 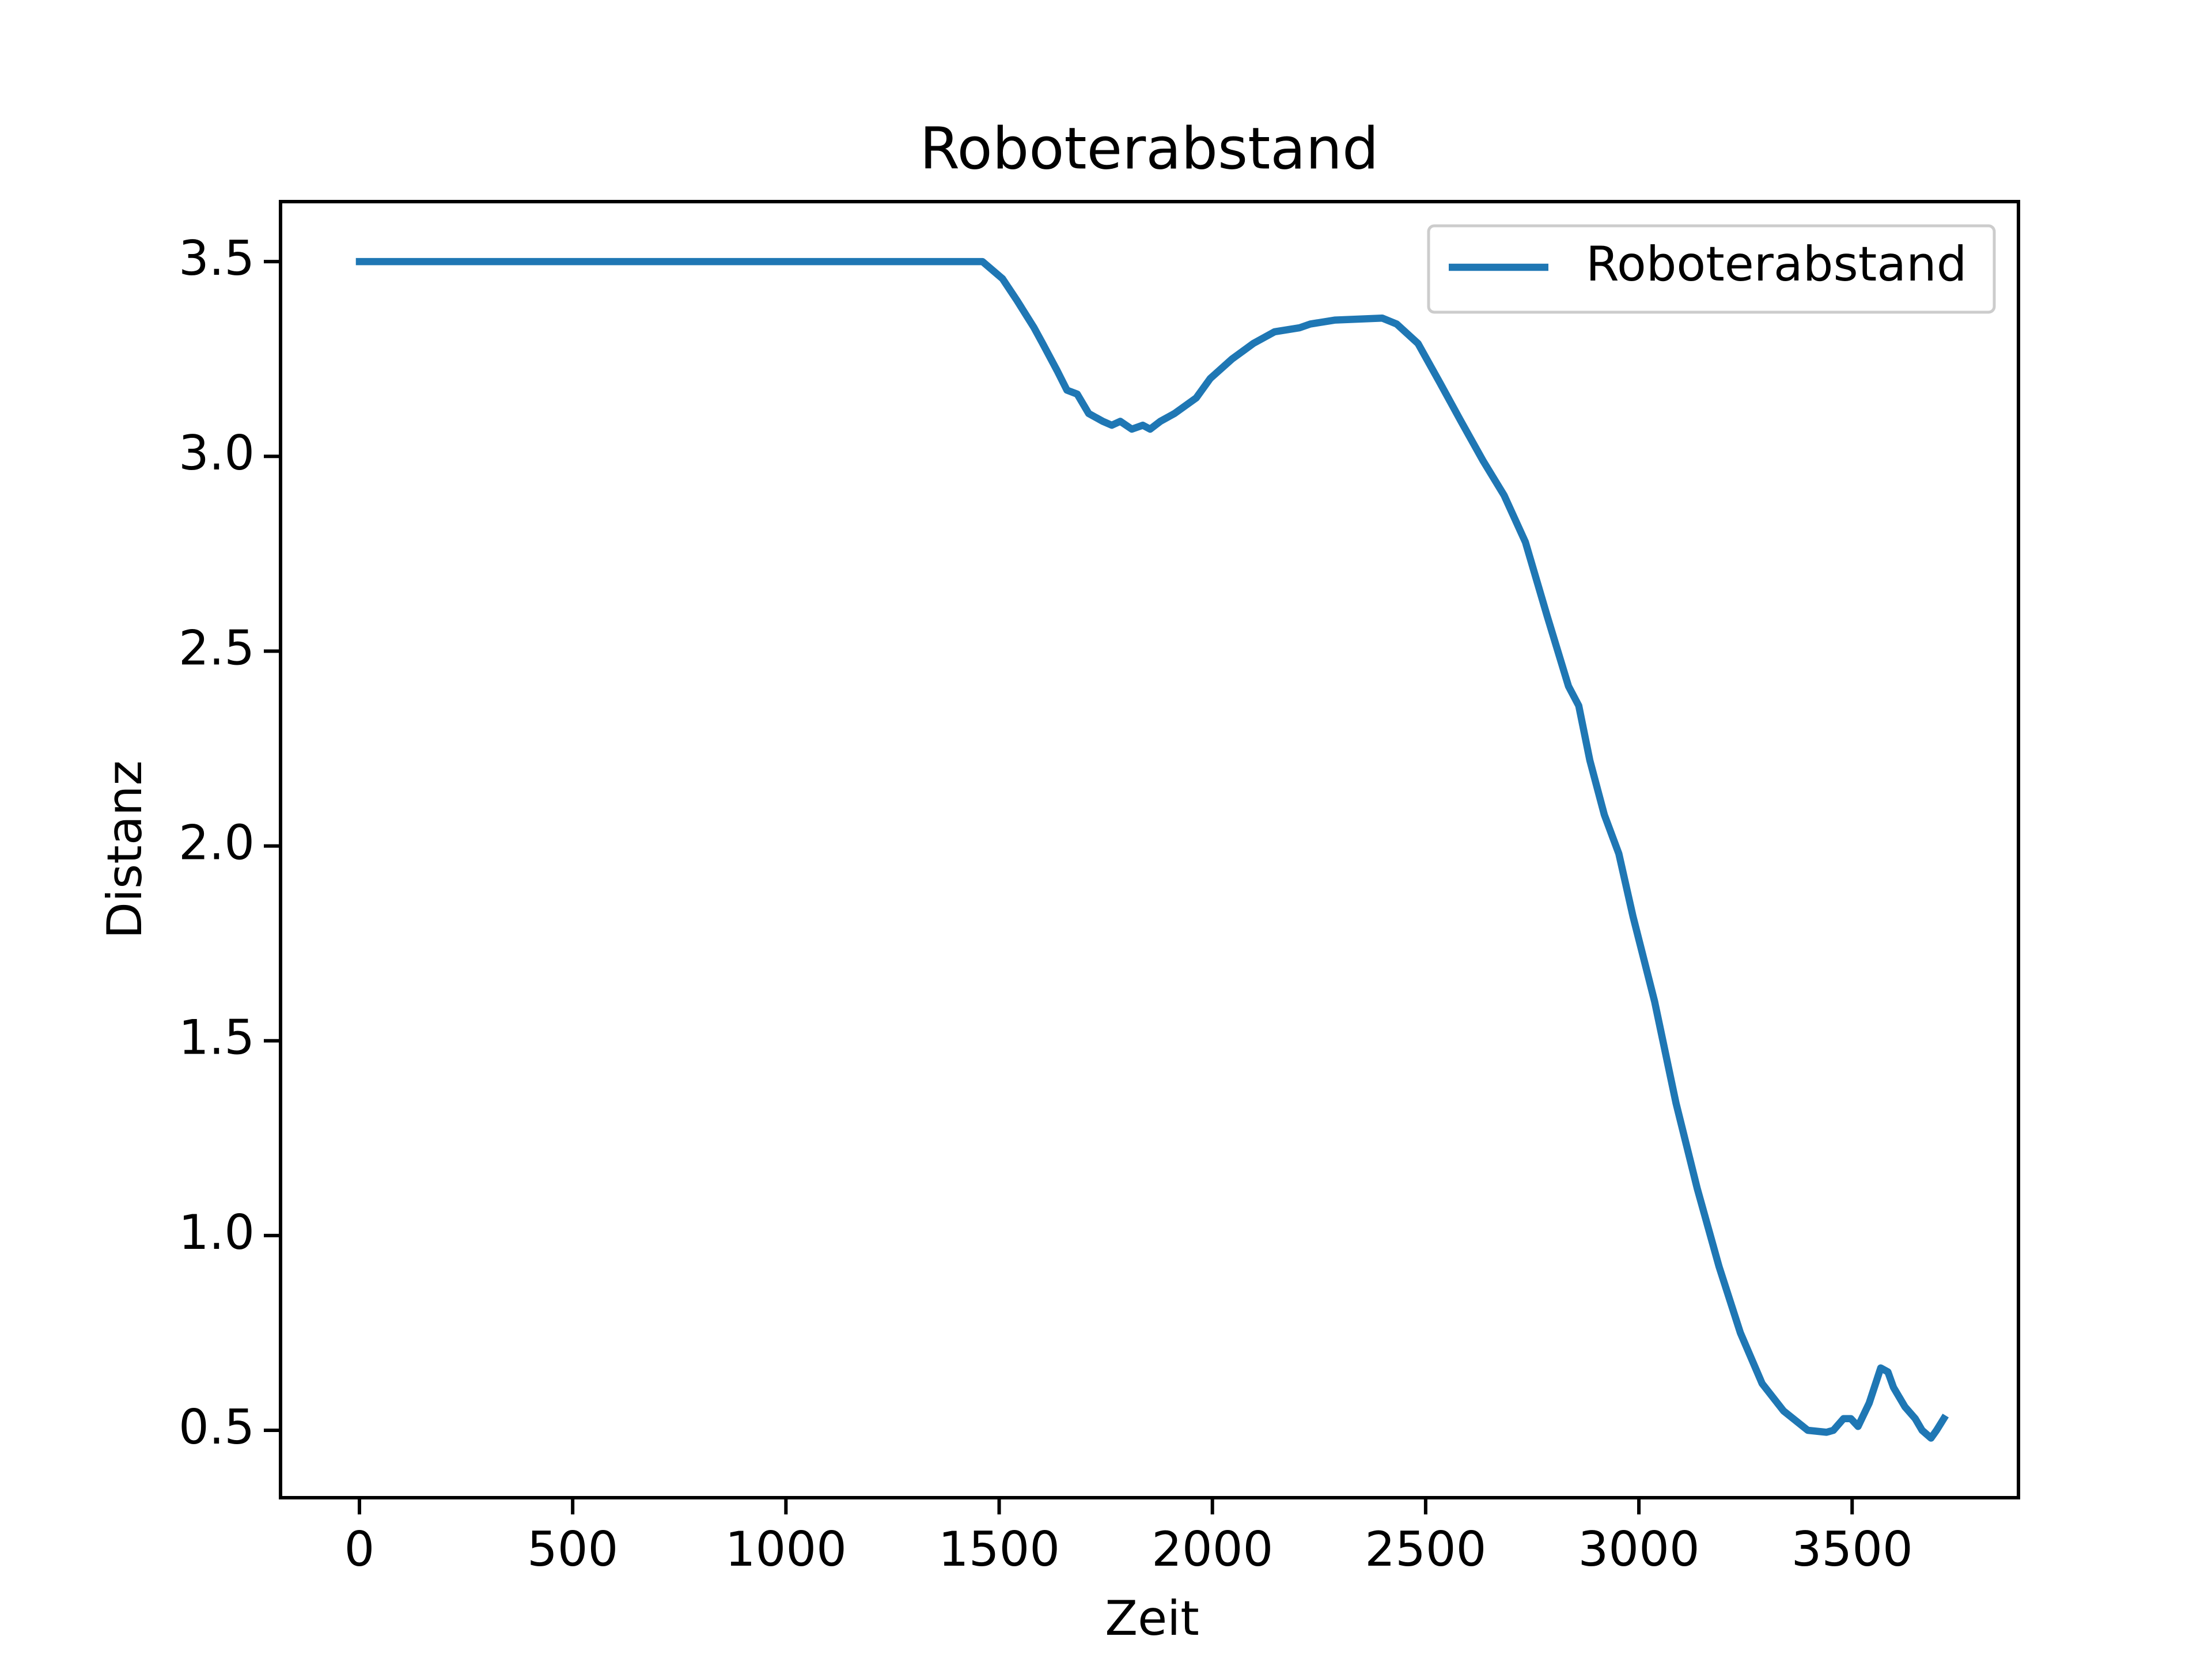 What do you see at coordinates (786, 1549) in the screenshot?
I see `x-tick-label: 1000` at bounding box center [786, 1549].